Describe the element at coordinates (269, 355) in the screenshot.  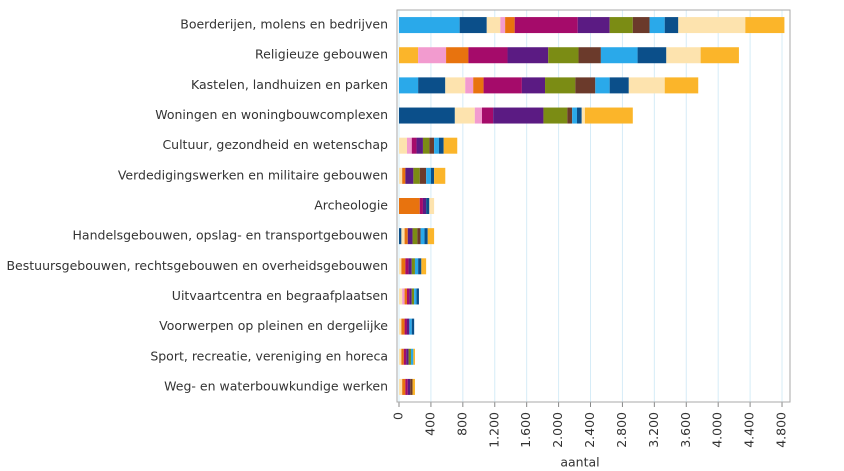
I see `y-tick-label: Sport, recreatie, vereniging en horeca` at that location.